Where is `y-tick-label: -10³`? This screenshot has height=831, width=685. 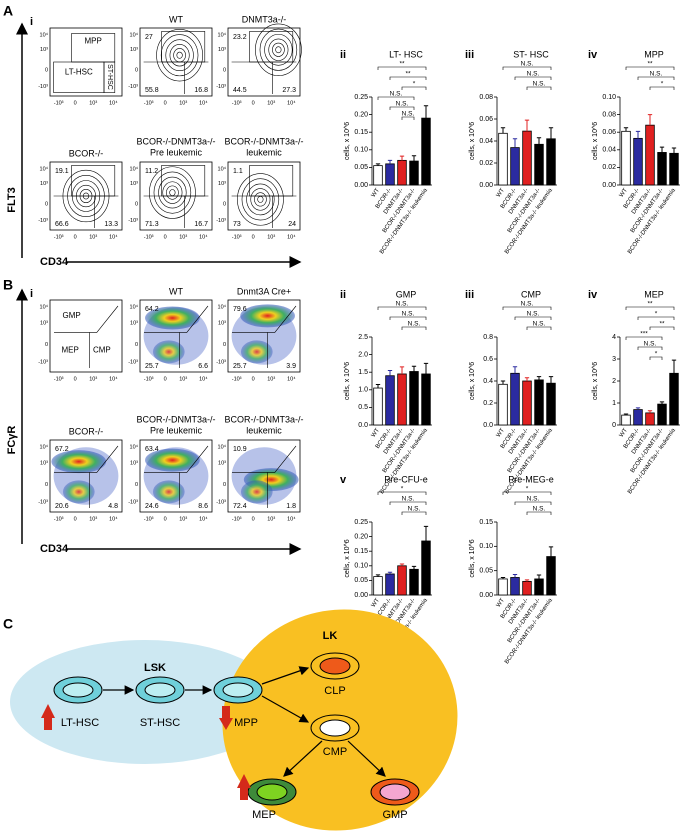 y-tick-label: -10³ is located at coordinates (43, 221).